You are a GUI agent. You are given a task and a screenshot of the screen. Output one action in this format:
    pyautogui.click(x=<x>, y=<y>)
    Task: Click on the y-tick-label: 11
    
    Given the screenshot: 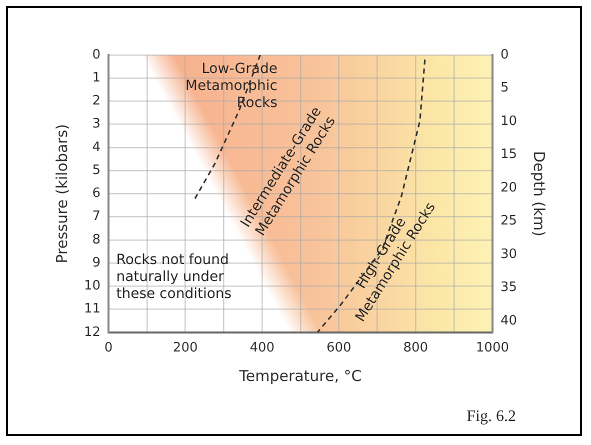 What is the action you would take?
    pyautogui.click(x=92, y=309)
    